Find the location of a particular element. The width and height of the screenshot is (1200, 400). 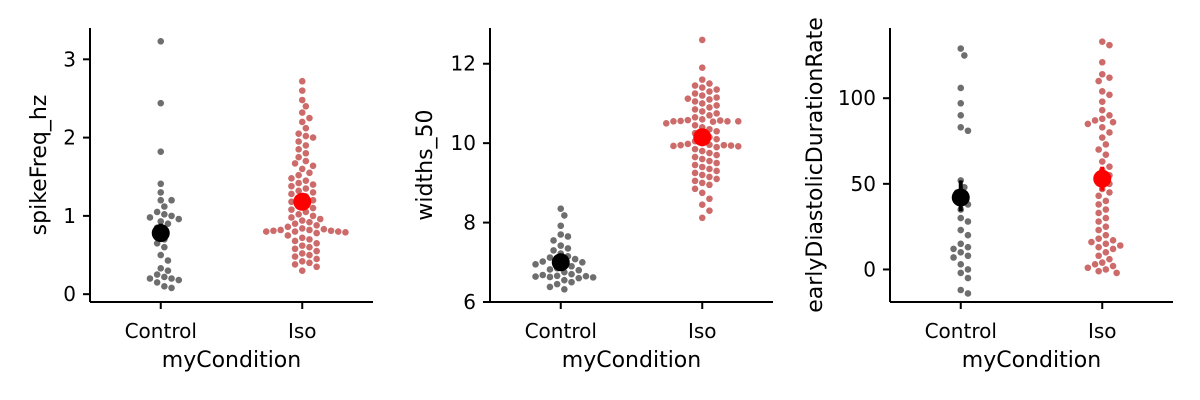

y-tick-label: 0 is located at coordinates (869, 269).